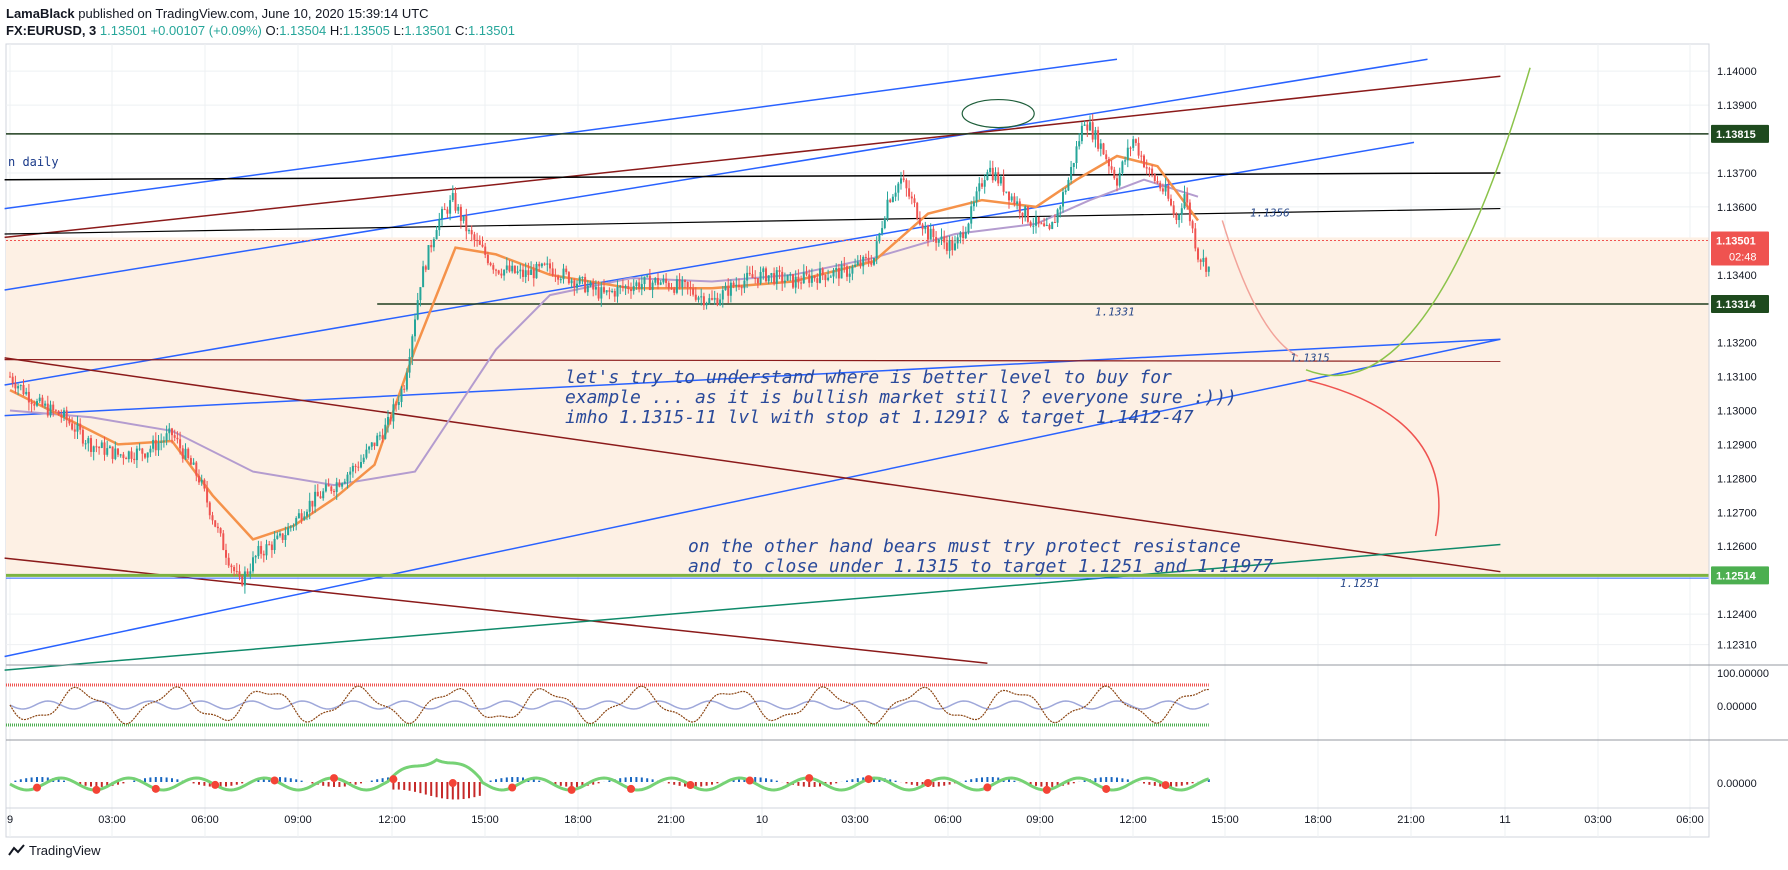  Describe the element at coordinates (1737, 378) in the screenshot. I see `price-tick-label: 1.13100` at that location.